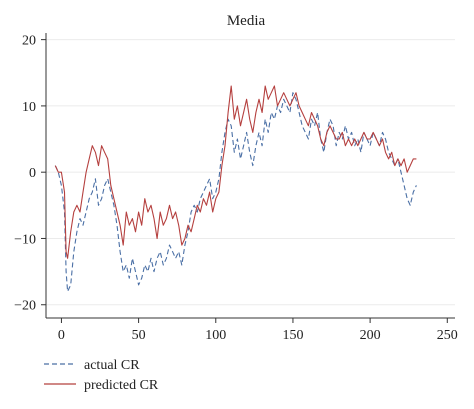 Image resolution: width=474 pixels, height=409 pixels. What do you see at coordinates (246, 21) in the screenshot?
I see `chart-title: Media` at bounding box center [246, 21].